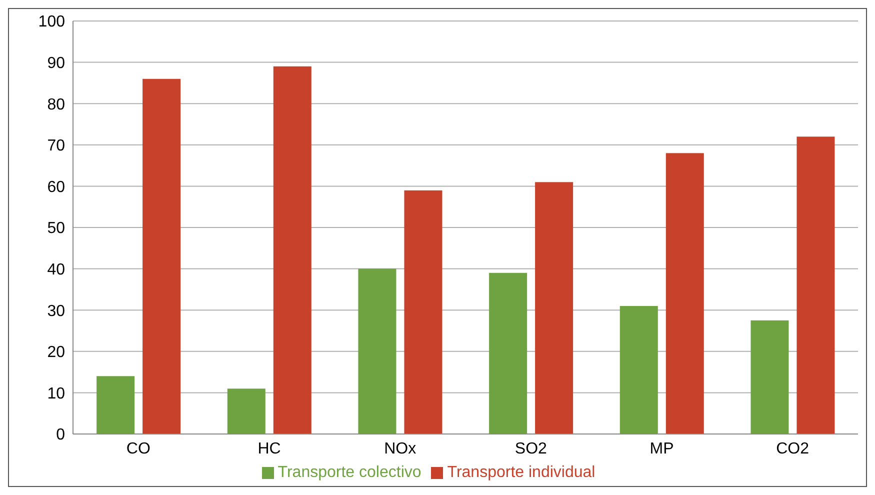  Describe the element at coordinates (662, 449) in the screenshot. I see `x-tick-label: MP` at that location.